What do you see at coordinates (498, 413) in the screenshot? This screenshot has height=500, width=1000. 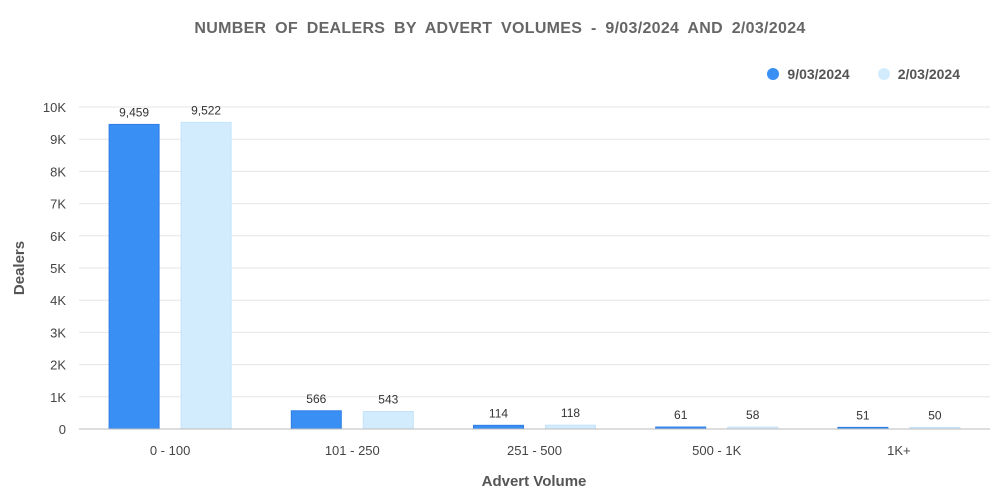 I see `data-label: 114` at bounding box center [498, 413].